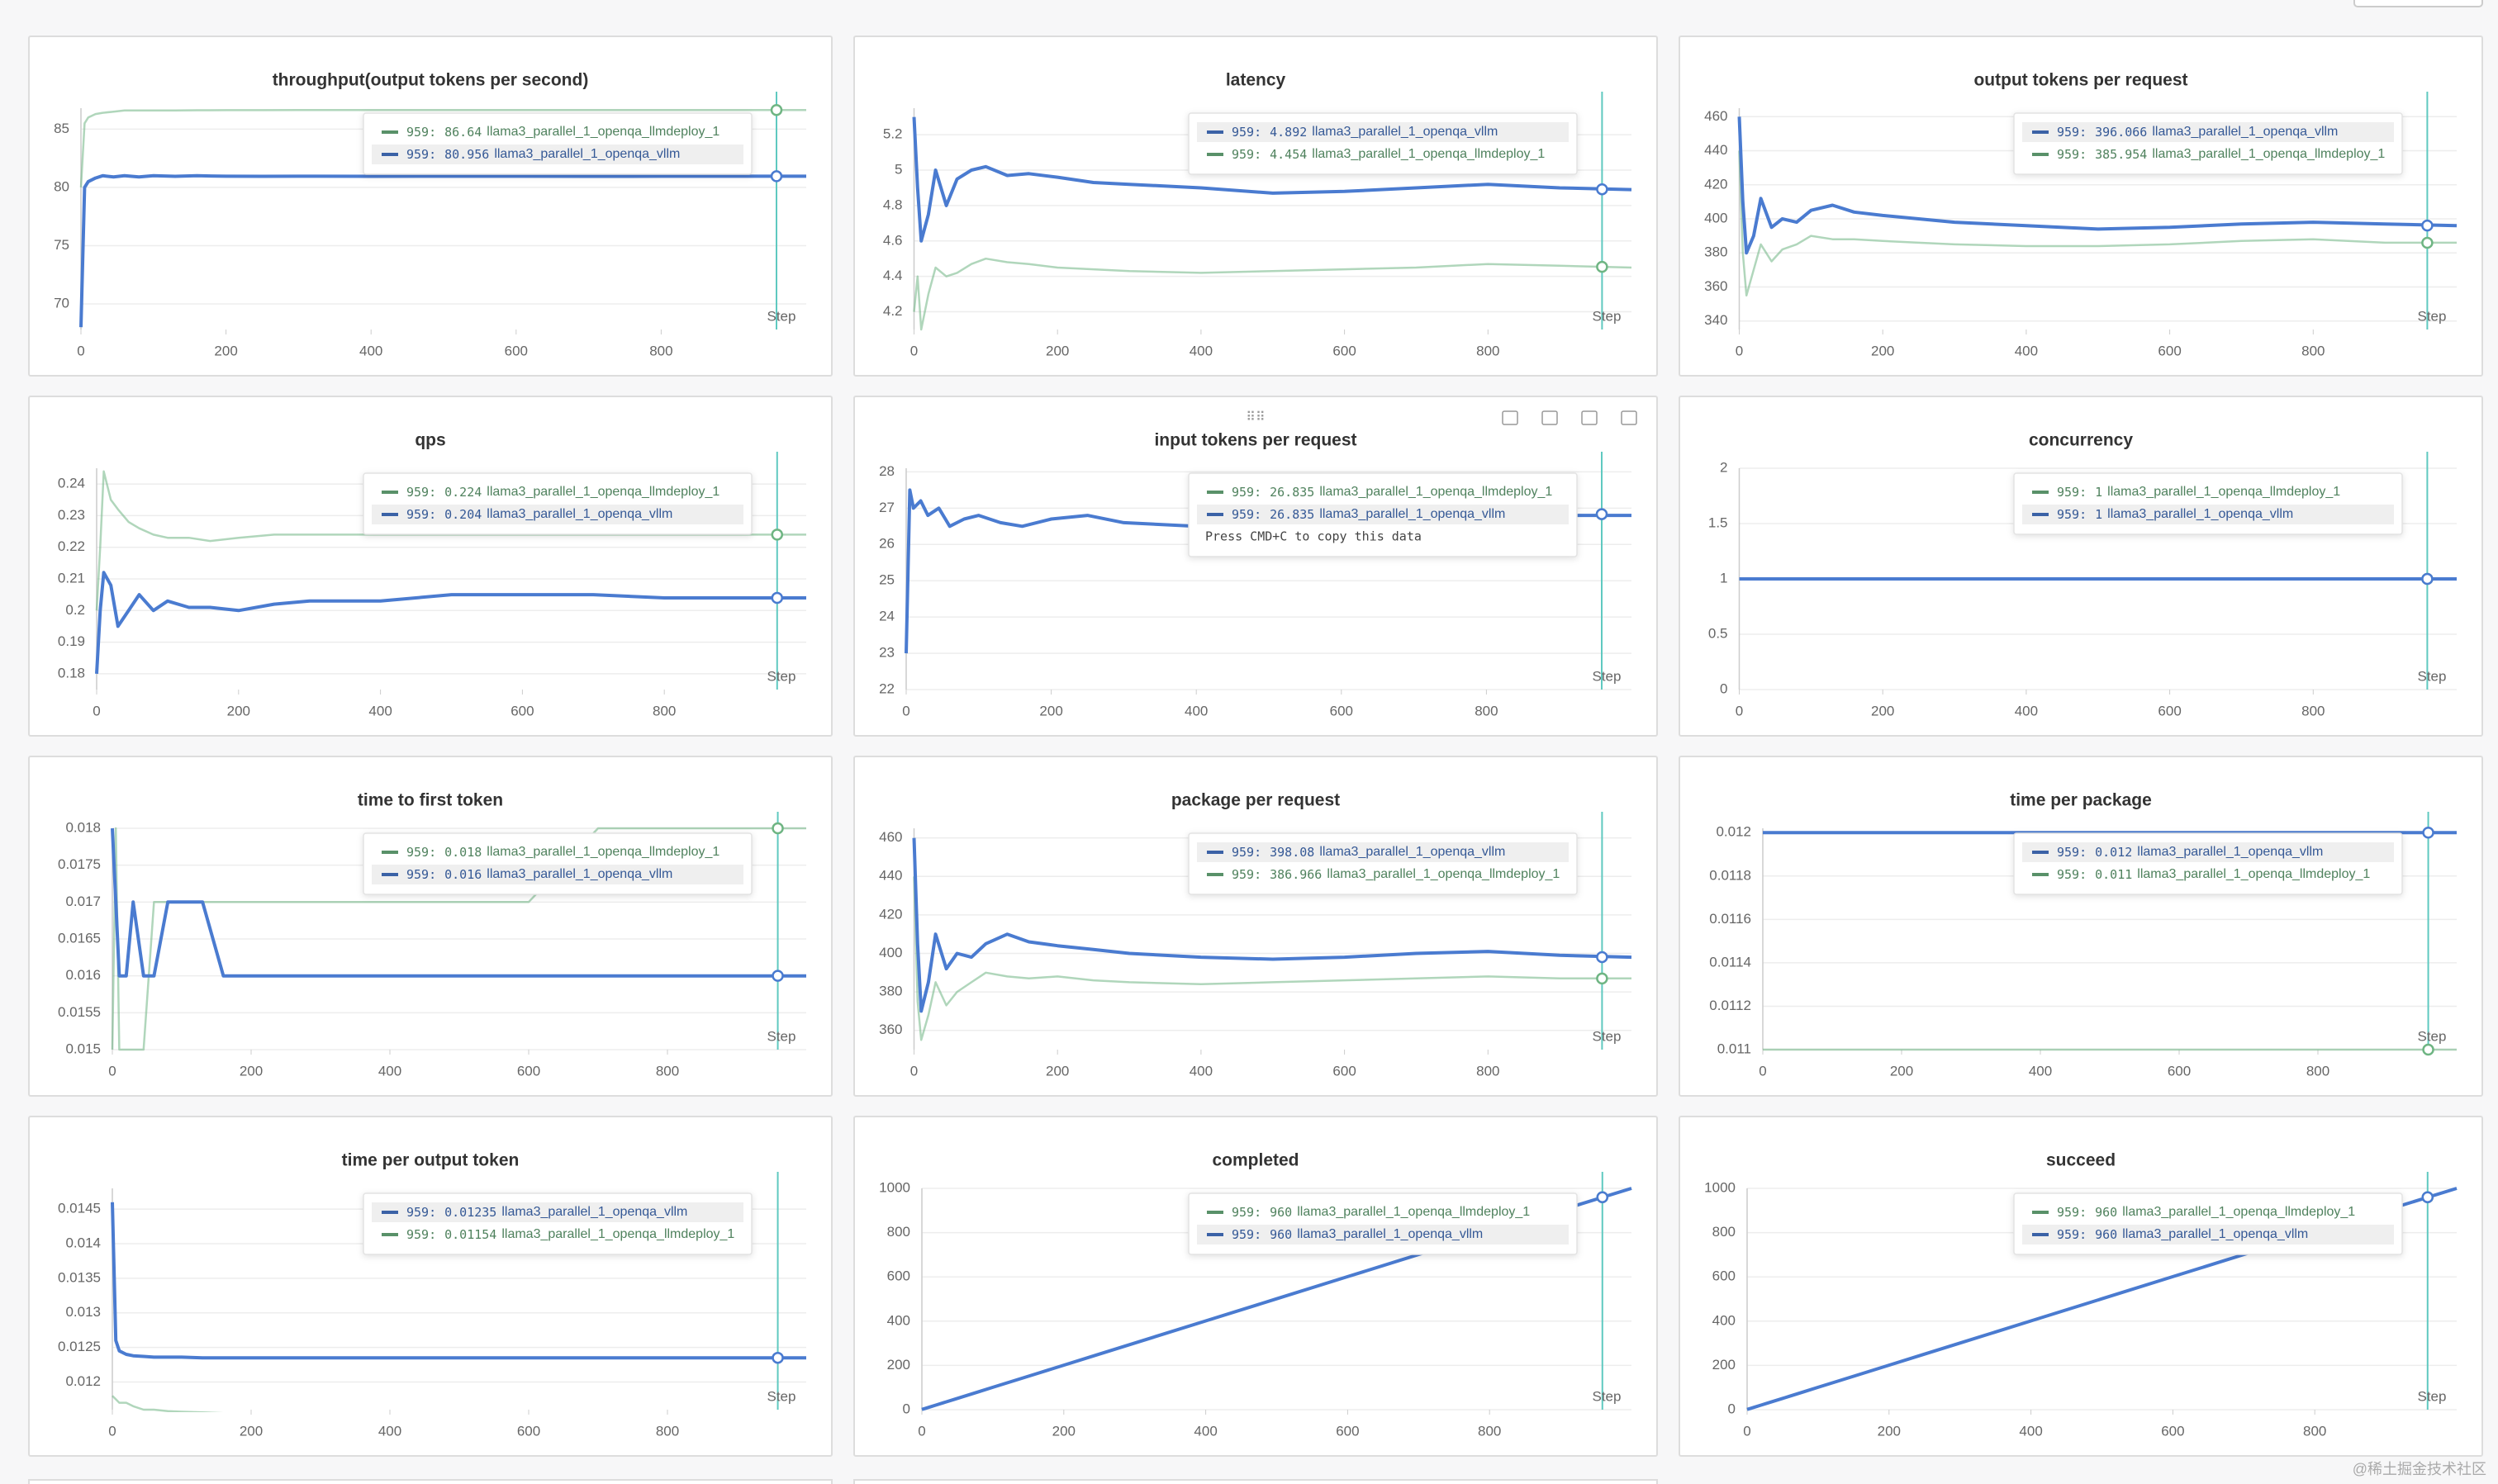 This screenshot has height=1484, width=2498. What do you see at coordinates (71, 641) in the screenshot?
I see `y-tick-label: 0.19` at bounding box center [71, 641].